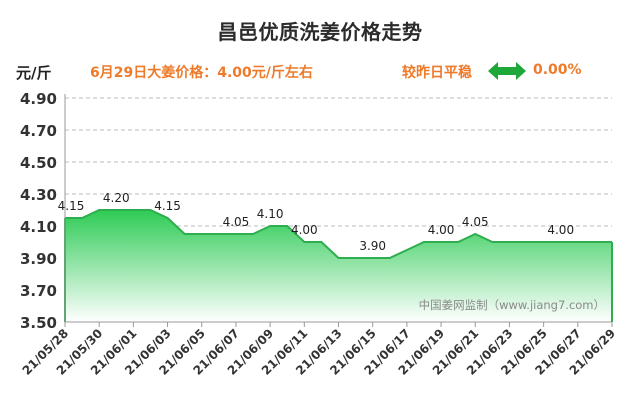  Describe the element at coordinates (38, 163) in the screenshot. I see `y-tick-label: 4.50` at that location.